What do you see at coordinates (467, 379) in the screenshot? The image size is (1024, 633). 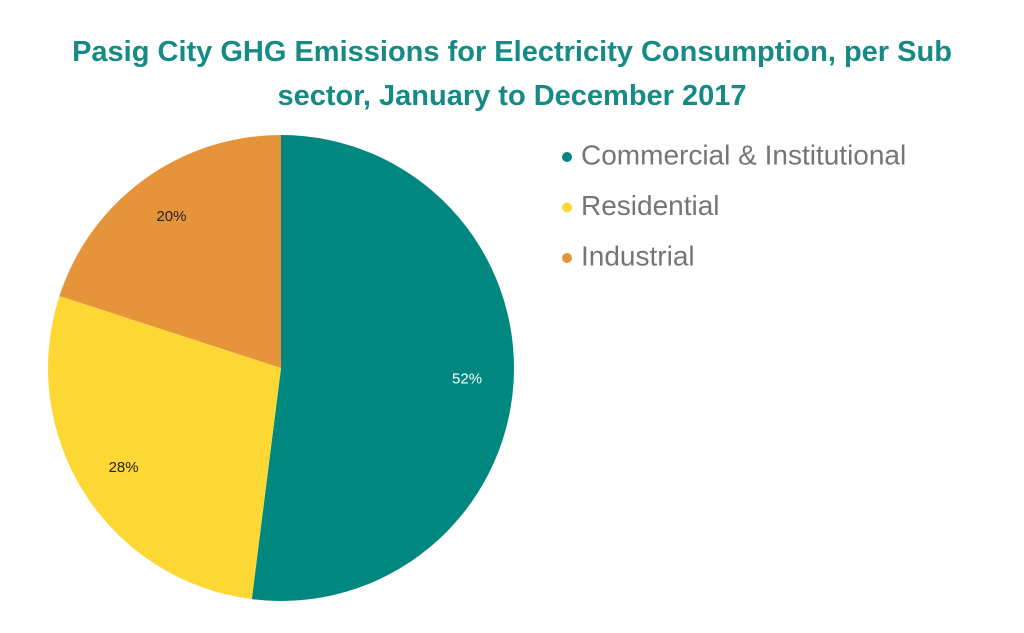 I see `slice-label: 52%` at bounding box center [467, 379].